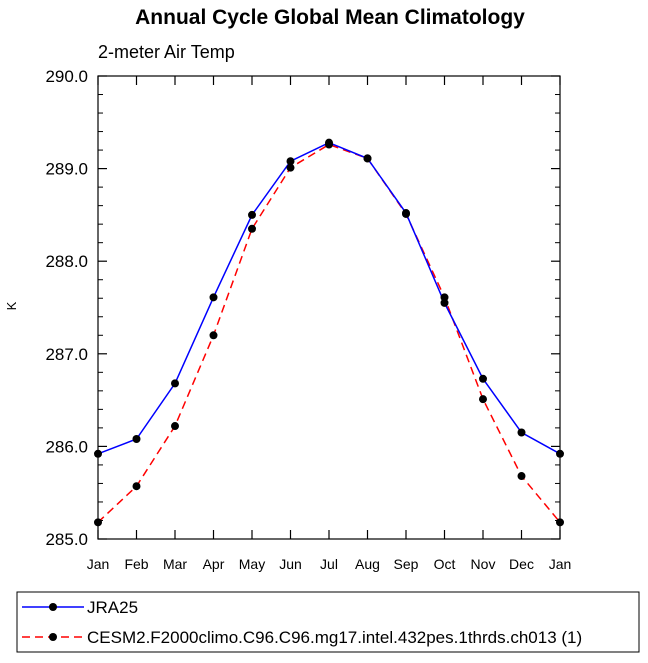 The image size is (648, 663). Describe the element at coordinates (66, 261) in the screenshot. I see `y-tick-label: 288.0` at that location.